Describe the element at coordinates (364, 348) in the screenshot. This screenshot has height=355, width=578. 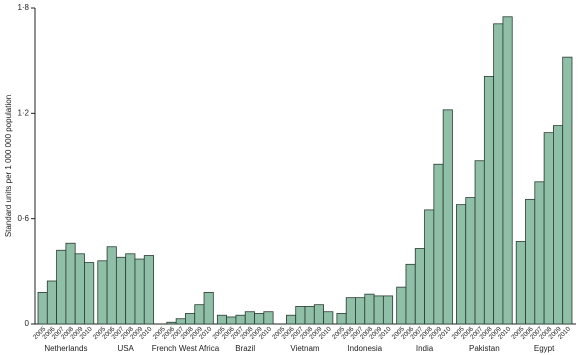
I see `x-category-label: Indonesia` at that location.